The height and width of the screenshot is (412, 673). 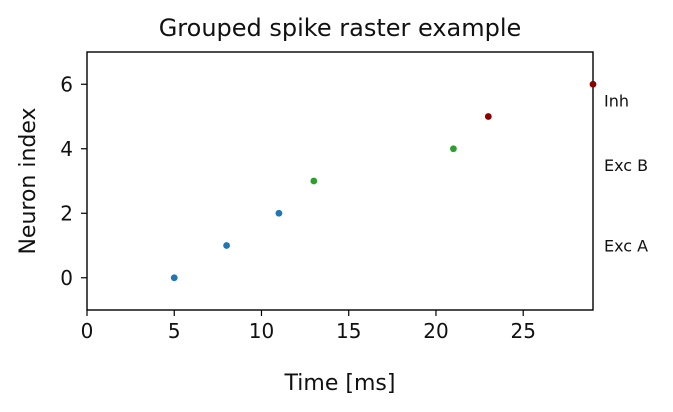 What do you see at coordinates (626, 246) in the screenshot?
I see `group-label: Exc A` at bounding box center [626, 246].